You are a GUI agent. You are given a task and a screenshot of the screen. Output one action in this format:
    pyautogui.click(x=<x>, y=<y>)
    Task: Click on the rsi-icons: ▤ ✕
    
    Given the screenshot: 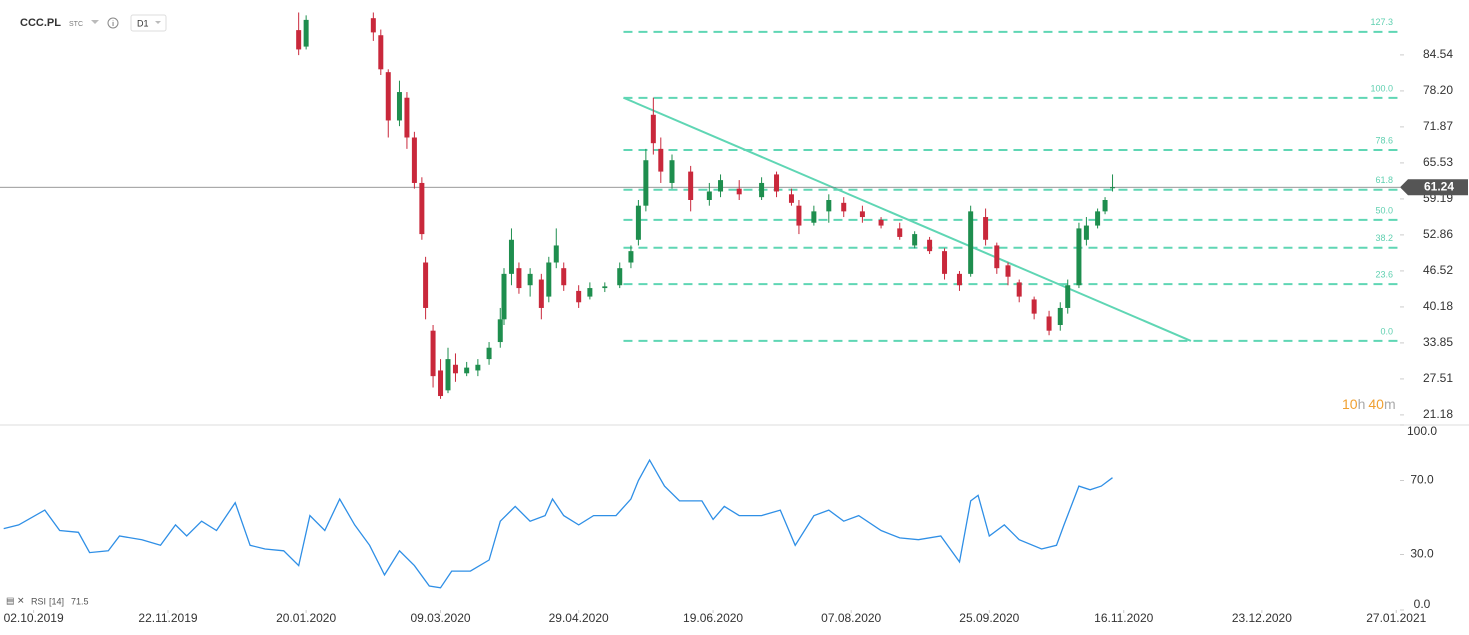 What is the action you would take?
    pyautogui.click(x=15, y=600)
    